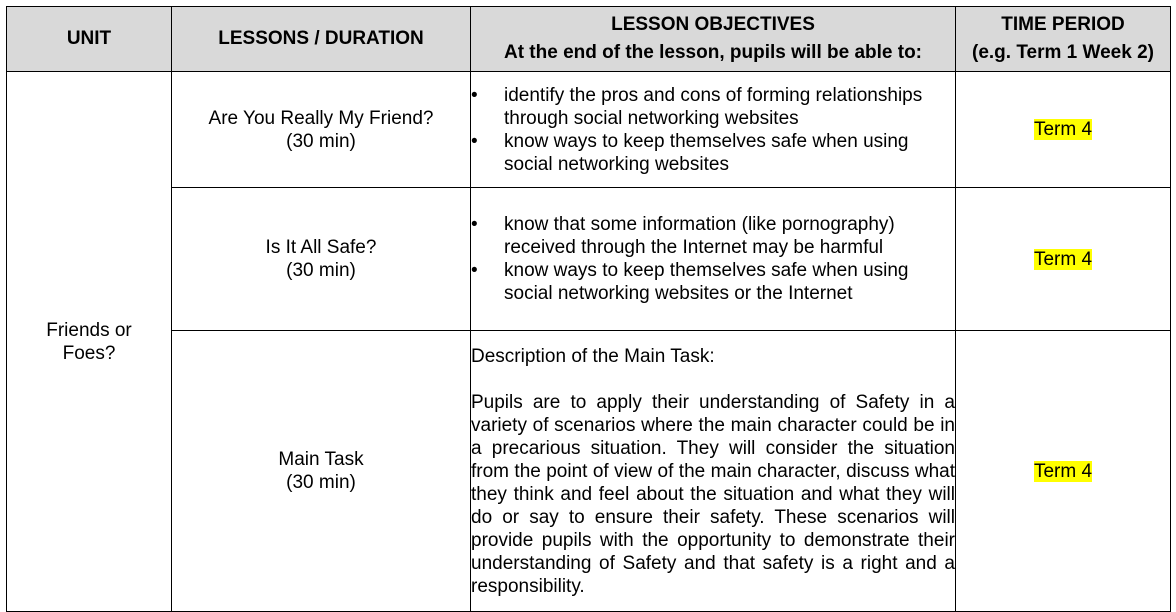 The height and width of the screenshot is (612, 1176). What do you see at coordinates (321, 118) in the screenshot?
I see `lesson-title: Are You Really My Friend?` at bounding box center [321, 118].